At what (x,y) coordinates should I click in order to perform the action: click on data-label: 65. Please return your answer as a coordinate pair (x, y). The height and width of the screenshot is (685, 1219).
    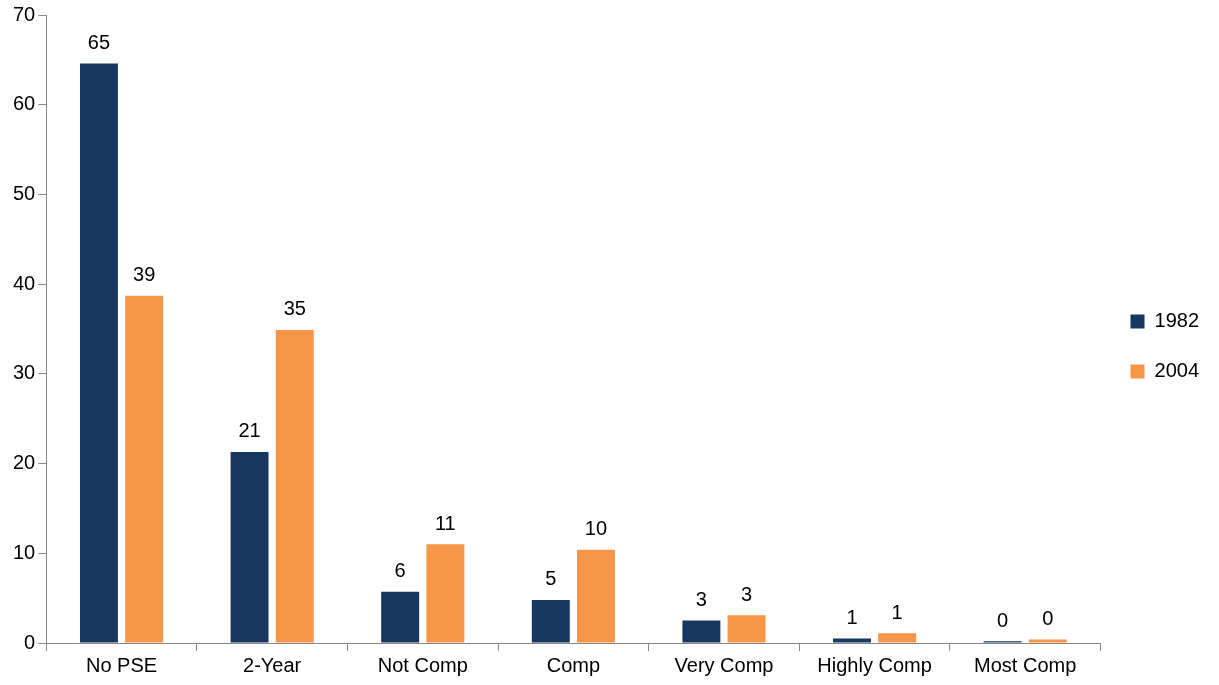
    Looking at the image, I should click on (99, 41).